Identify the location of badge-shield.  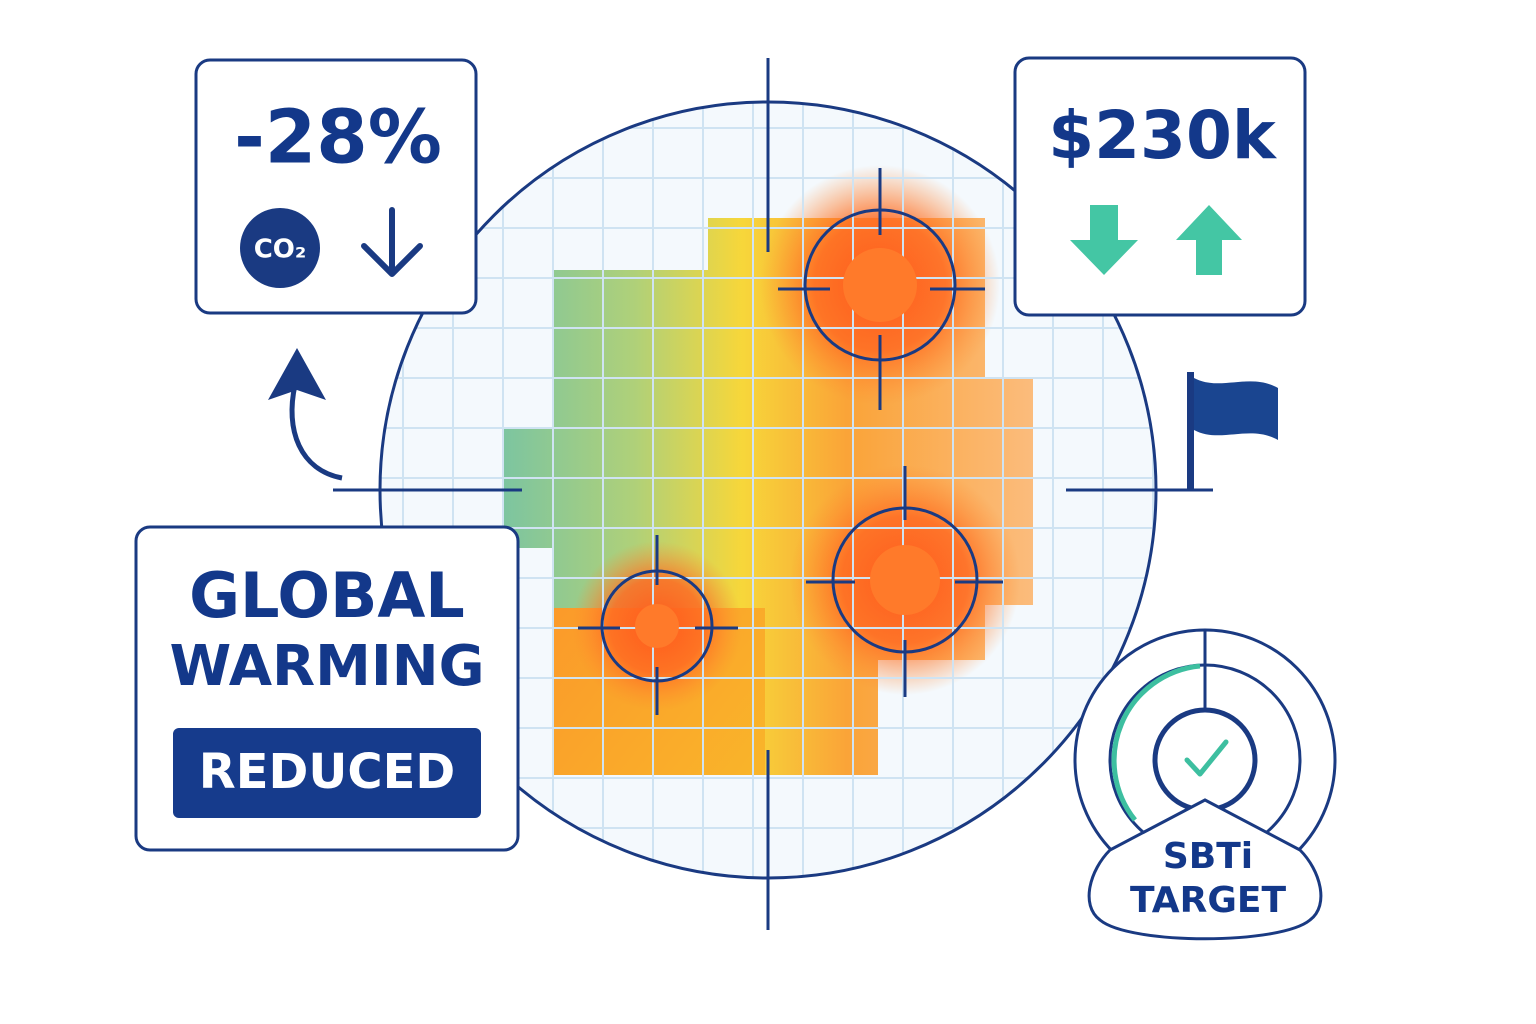
(1205, 869).